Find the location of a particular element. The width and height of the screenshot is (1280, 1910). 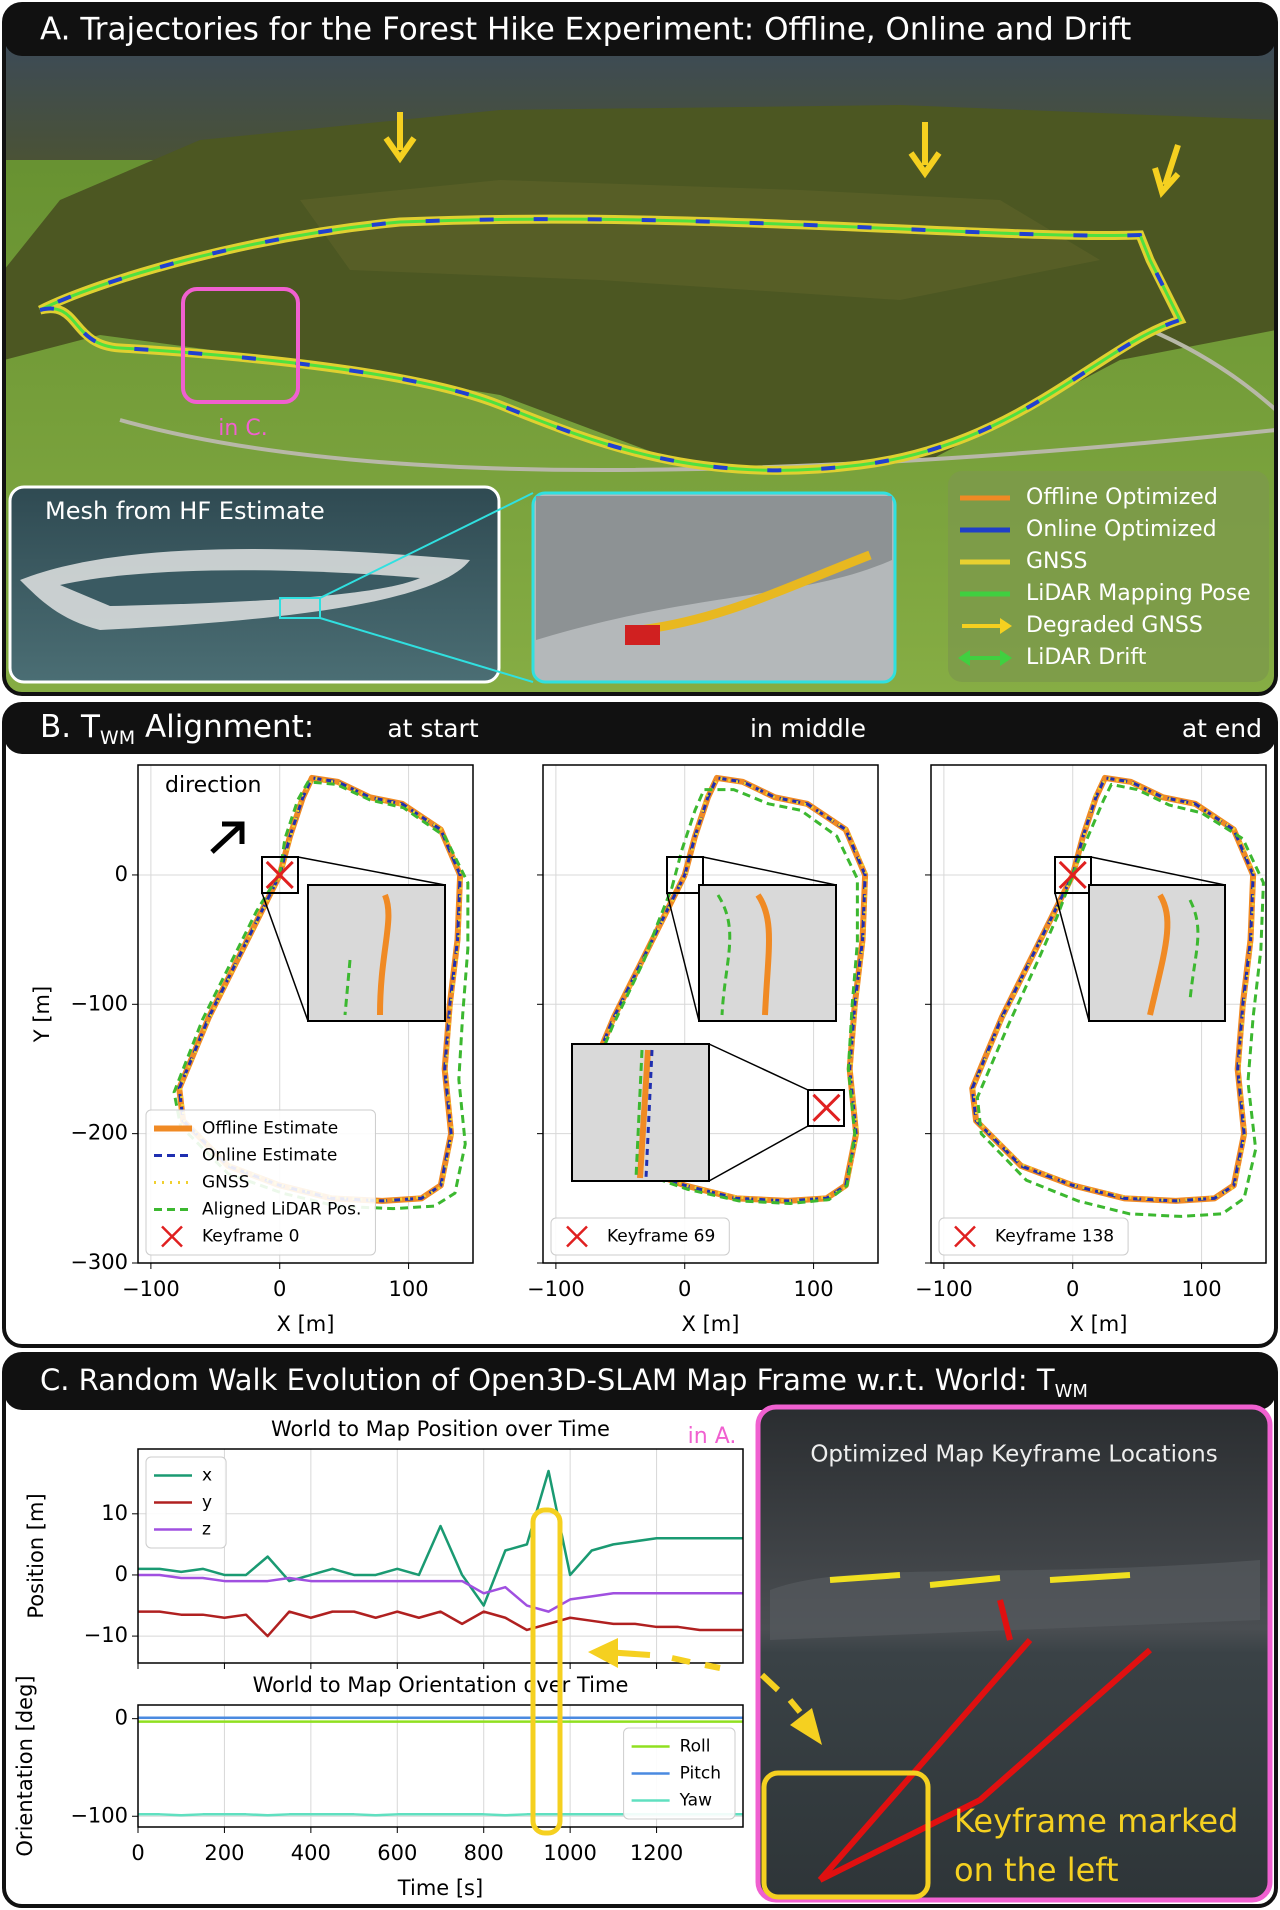

stage-label: in middle is located at coordinates (808, 728).